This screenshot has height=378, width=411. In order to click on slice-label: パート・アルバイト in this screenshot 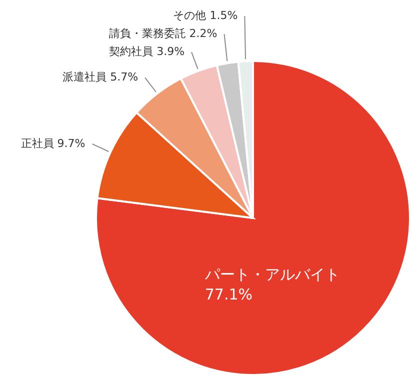, I will do `click(272, 275)`.